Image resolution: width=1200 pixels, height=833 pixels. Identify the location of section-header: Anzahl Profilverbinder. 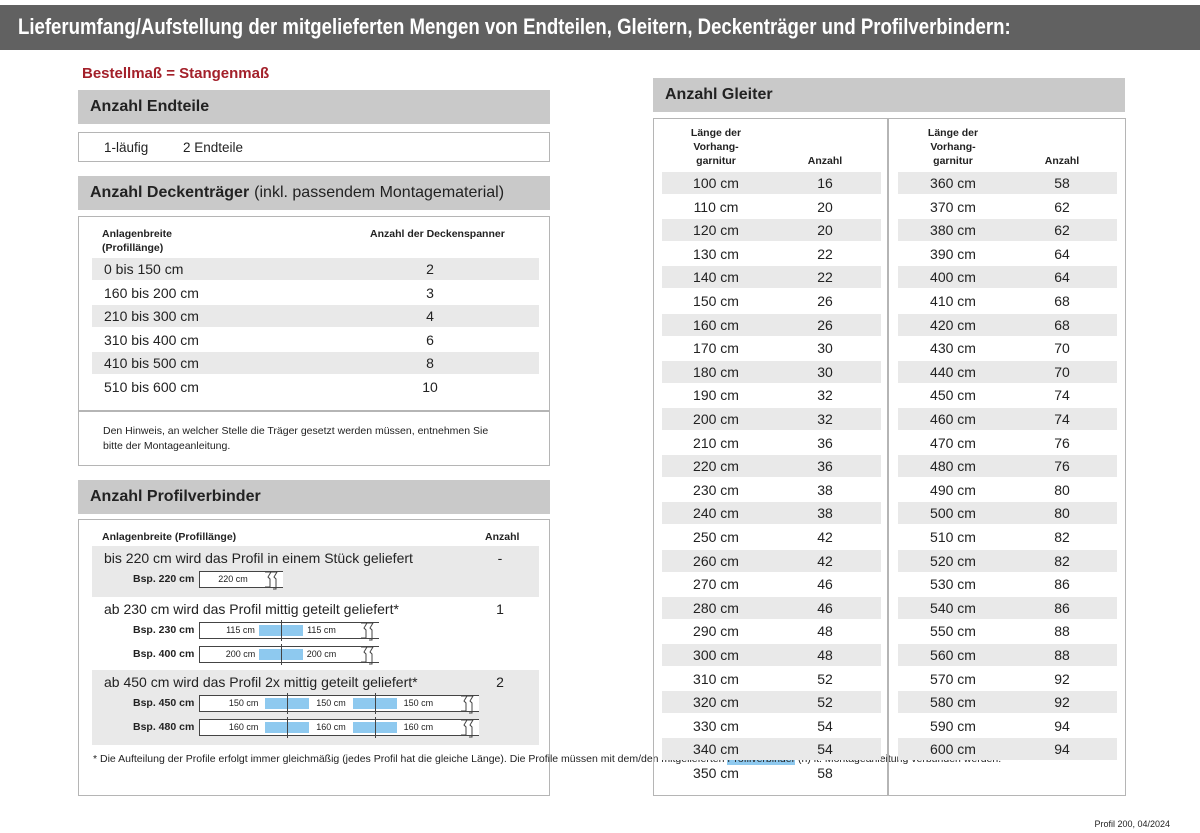
(314, 497).